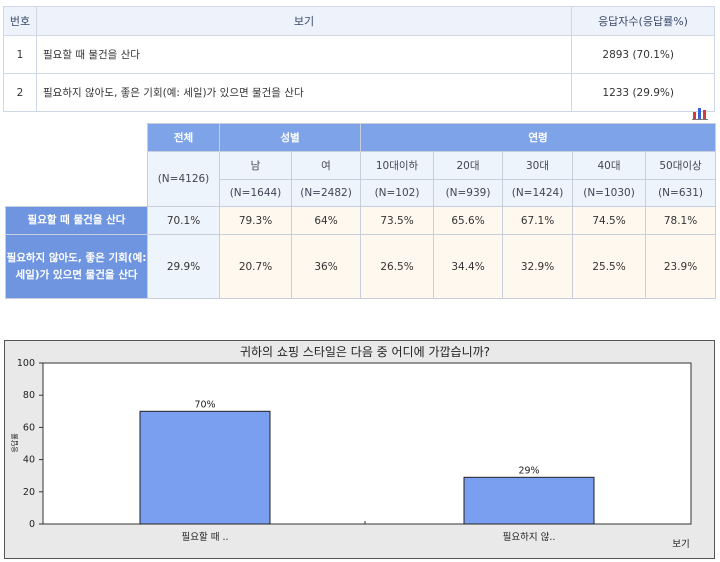  What do you see at coordinates (538, 137) in the screenshot?
I see `age-header: 연령` at bounding box center [538, 137].